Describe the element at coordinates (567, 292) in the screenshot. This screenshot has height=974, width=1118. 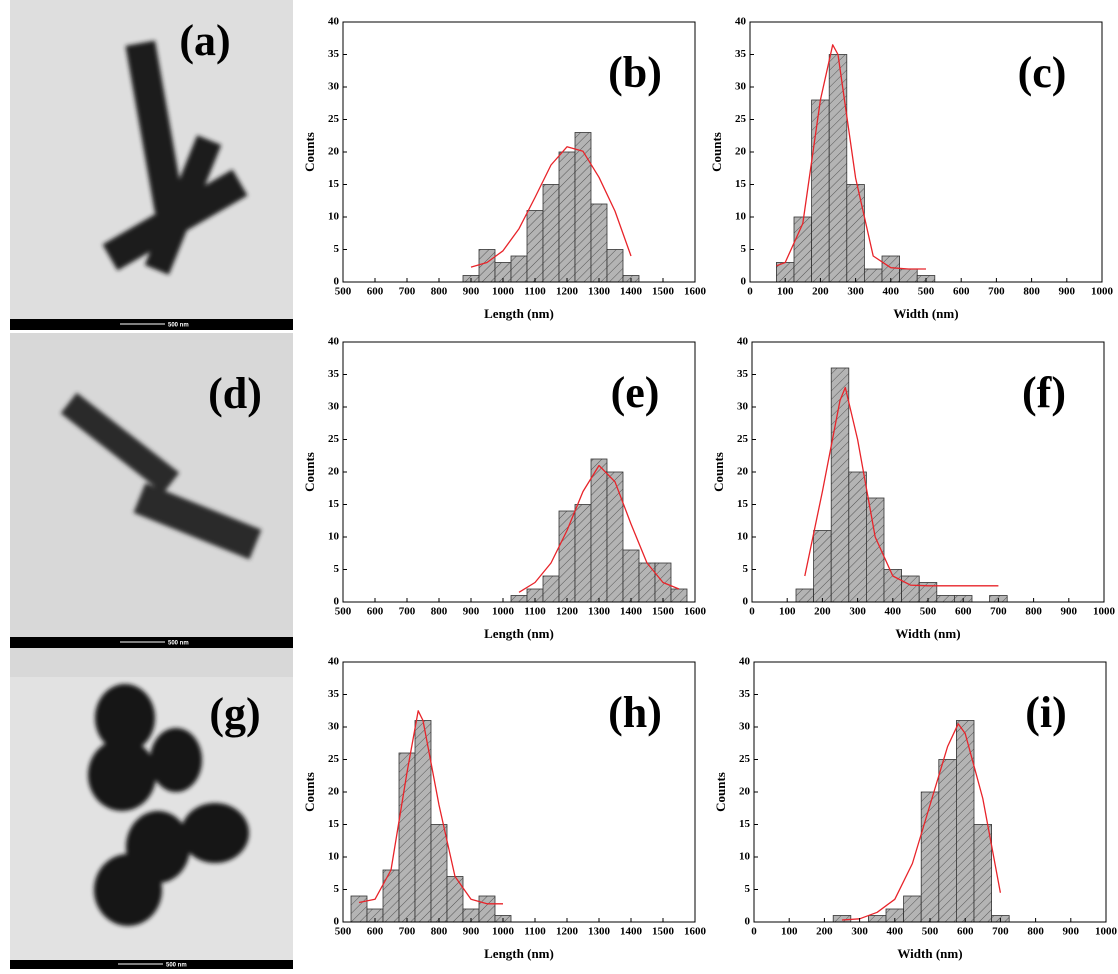
I see `x-tick-label: 1200` at that location.